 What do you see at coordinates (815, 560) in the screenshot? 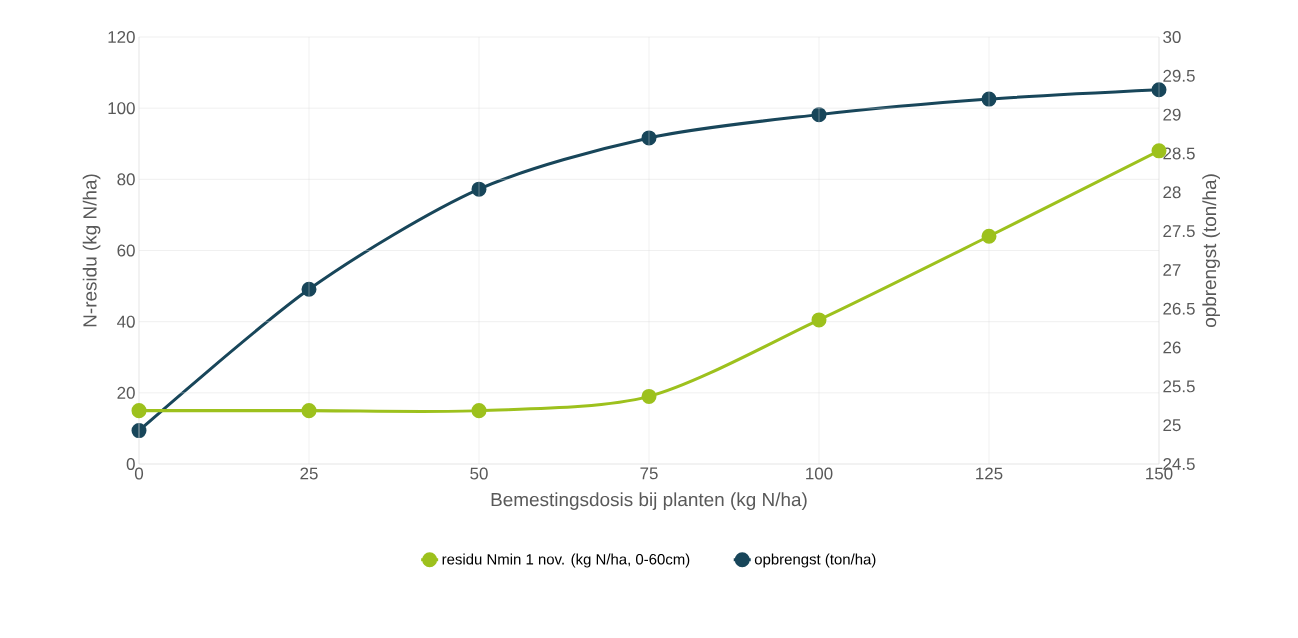
I see `legend-label: opbrengst (ton/ha)` at bounding box center [815, 560].